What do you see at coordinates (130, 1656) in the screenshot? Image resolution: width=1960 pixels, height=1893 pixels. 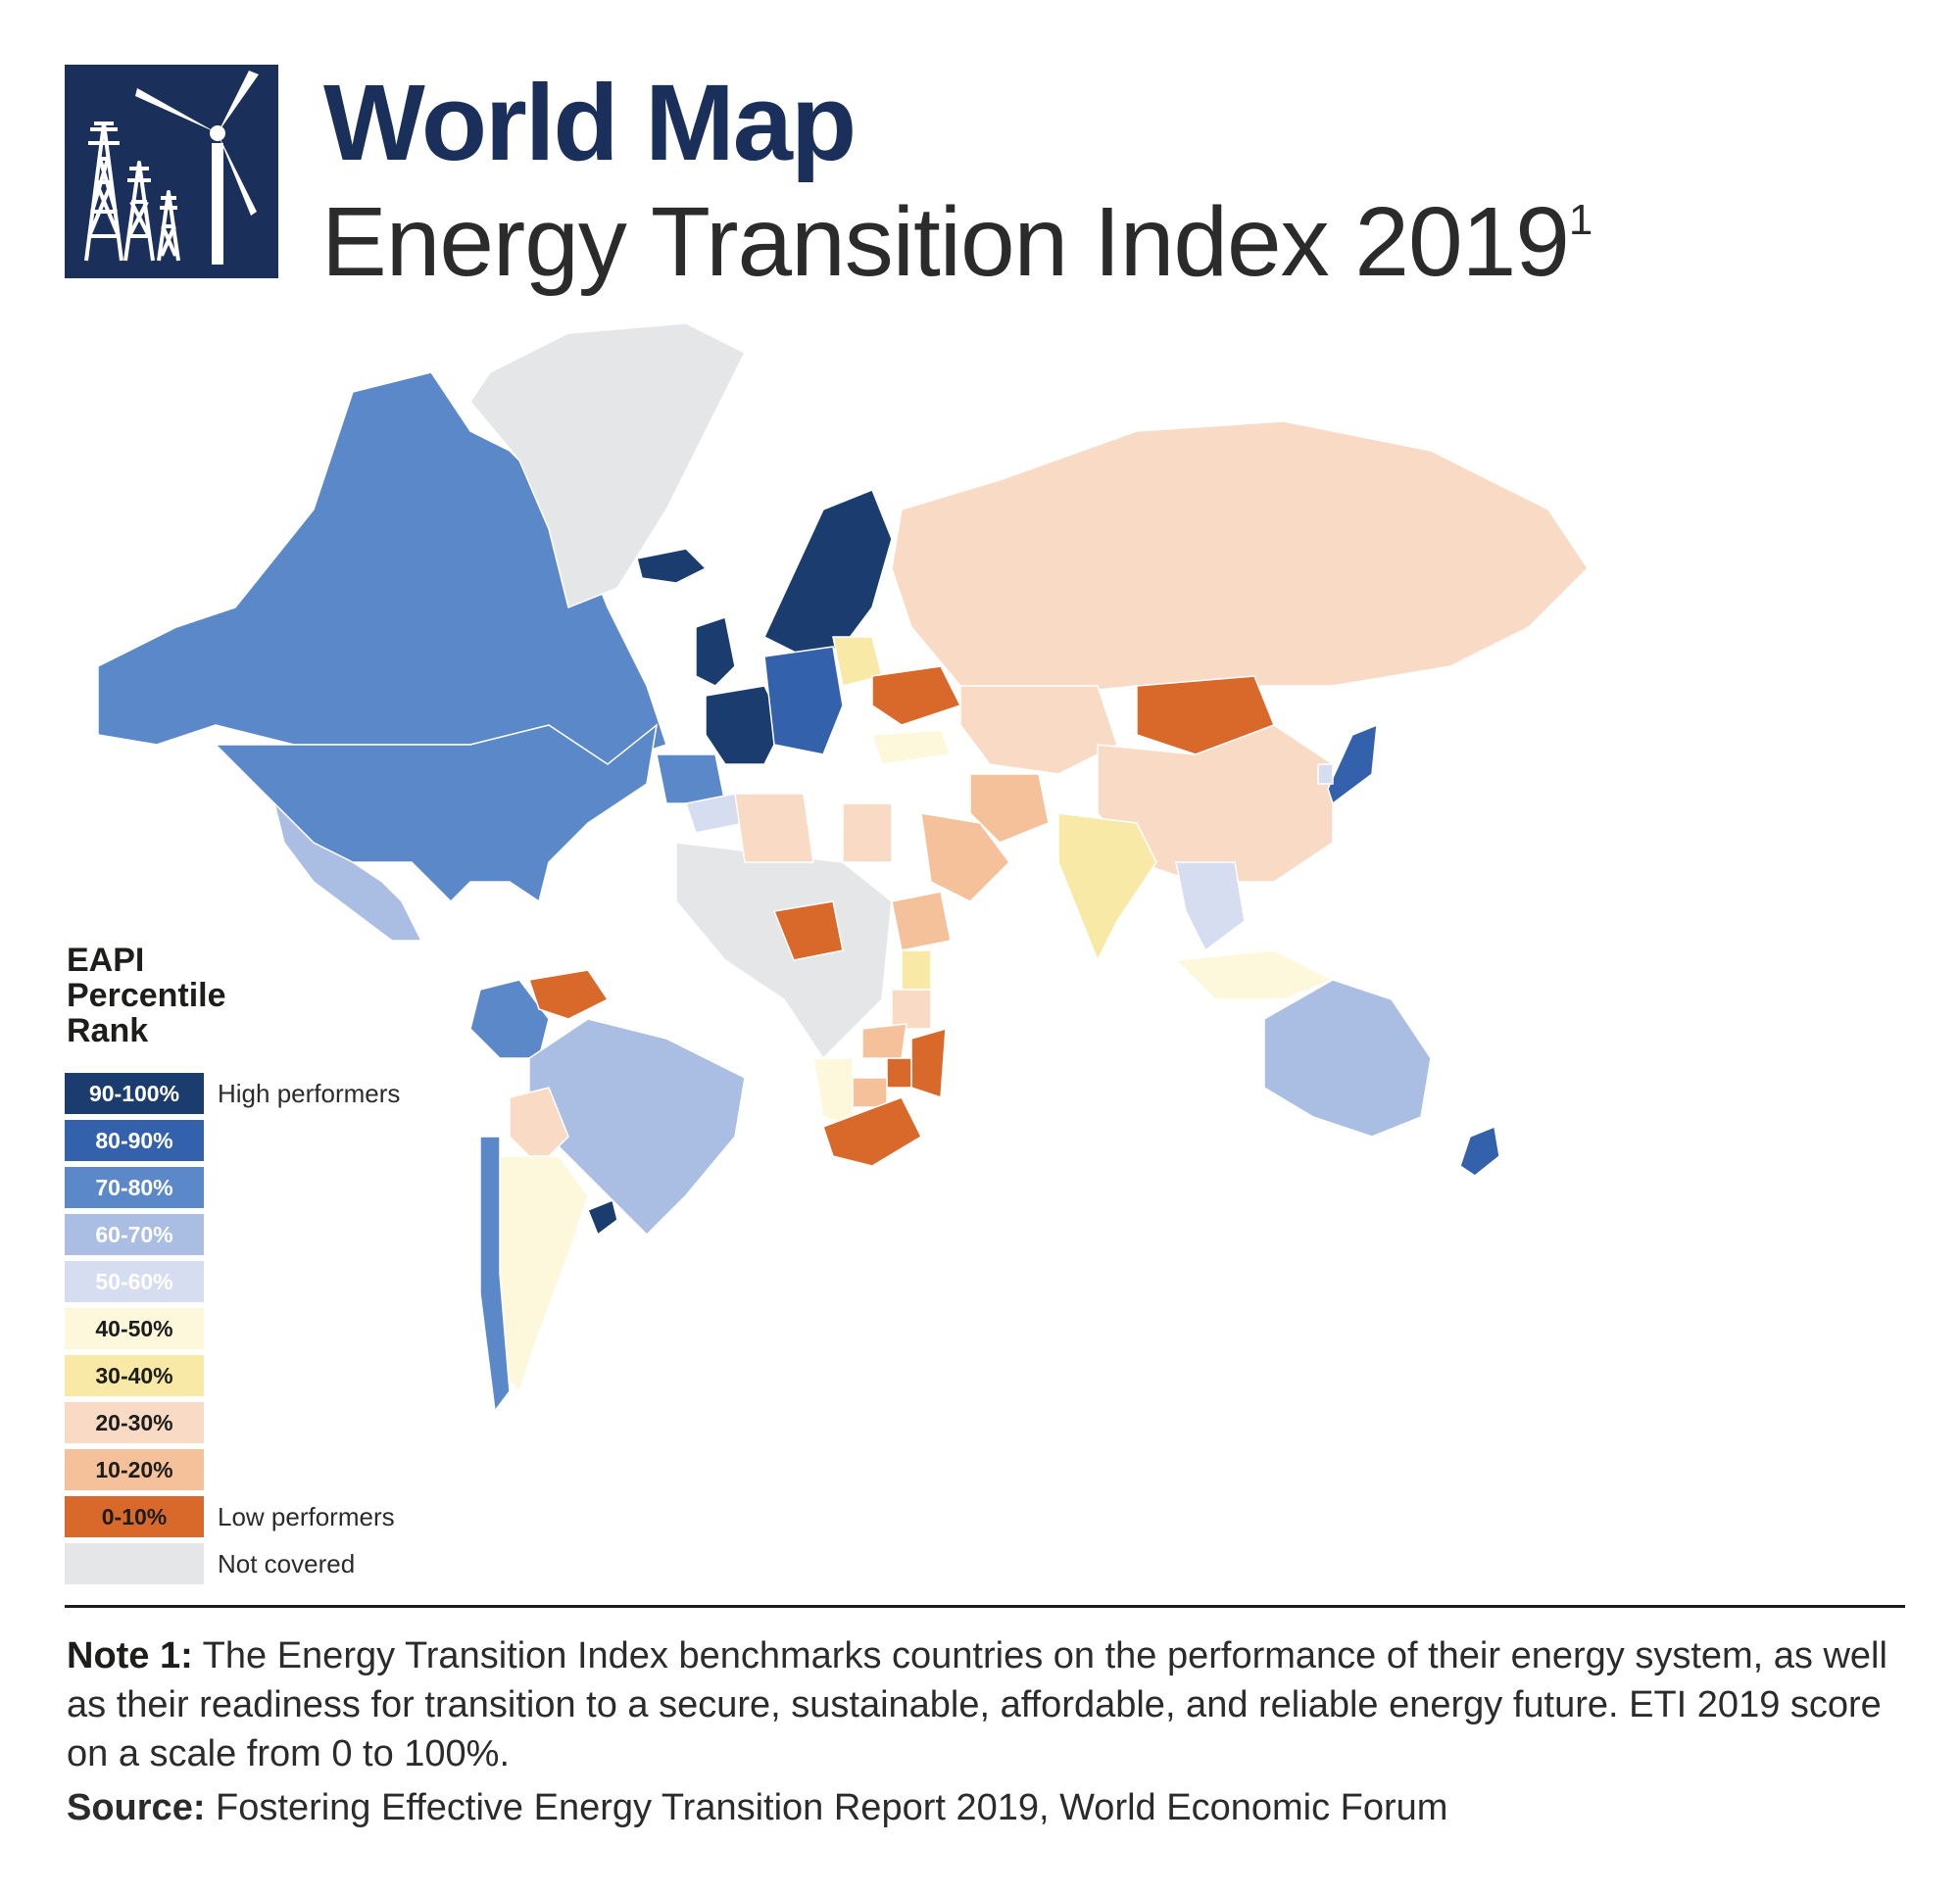 I see `note-label: Note 1:` at bounding box center [130, 1656].